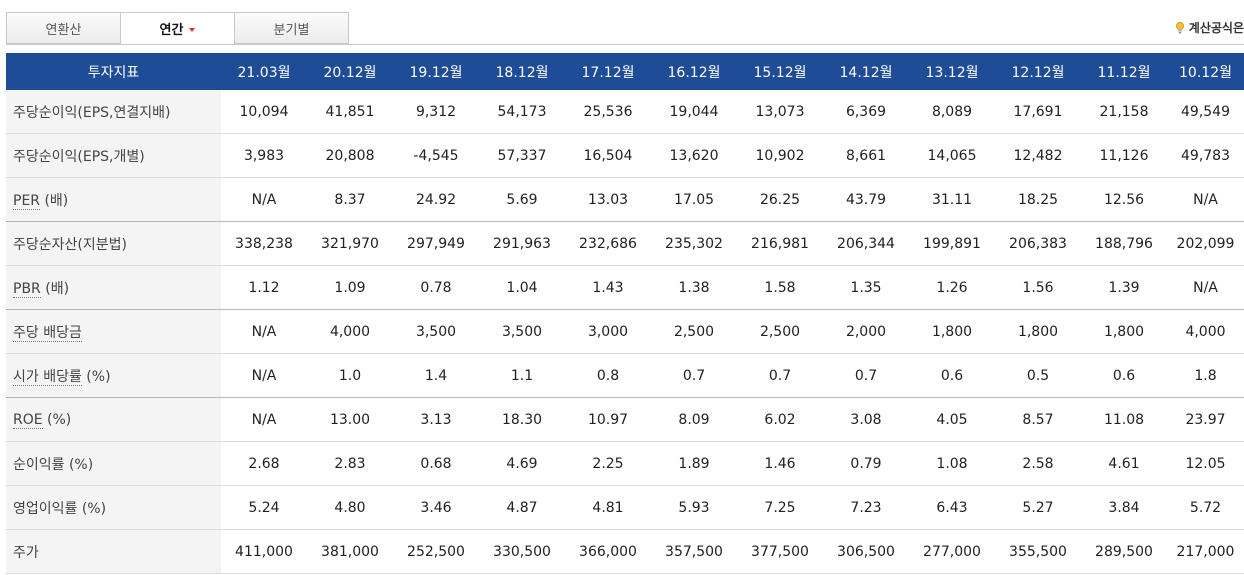 This screenshot has height=575, width=1244. What do you see at coordinates (1124, 551) in the screenshot?
I see `table-cell: 289,500` at bounding box center [1124, 551].